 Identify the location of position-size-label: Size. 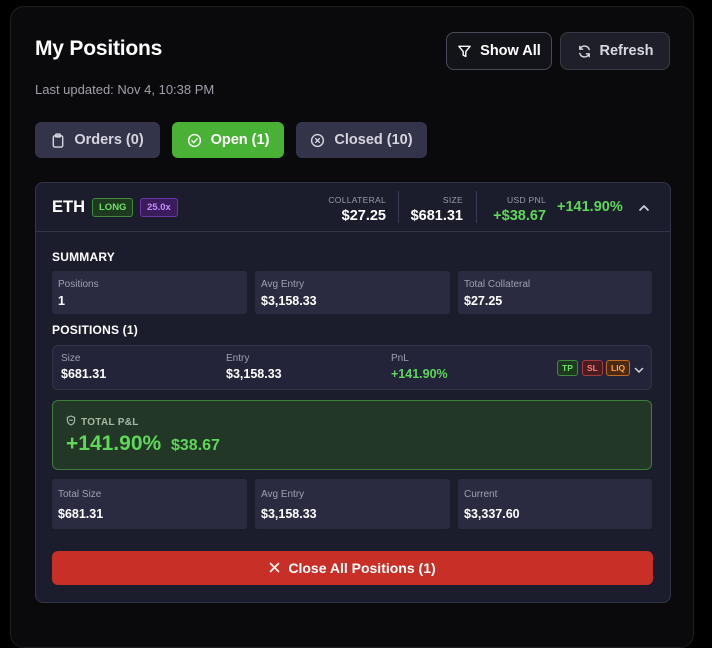
(71, 358).